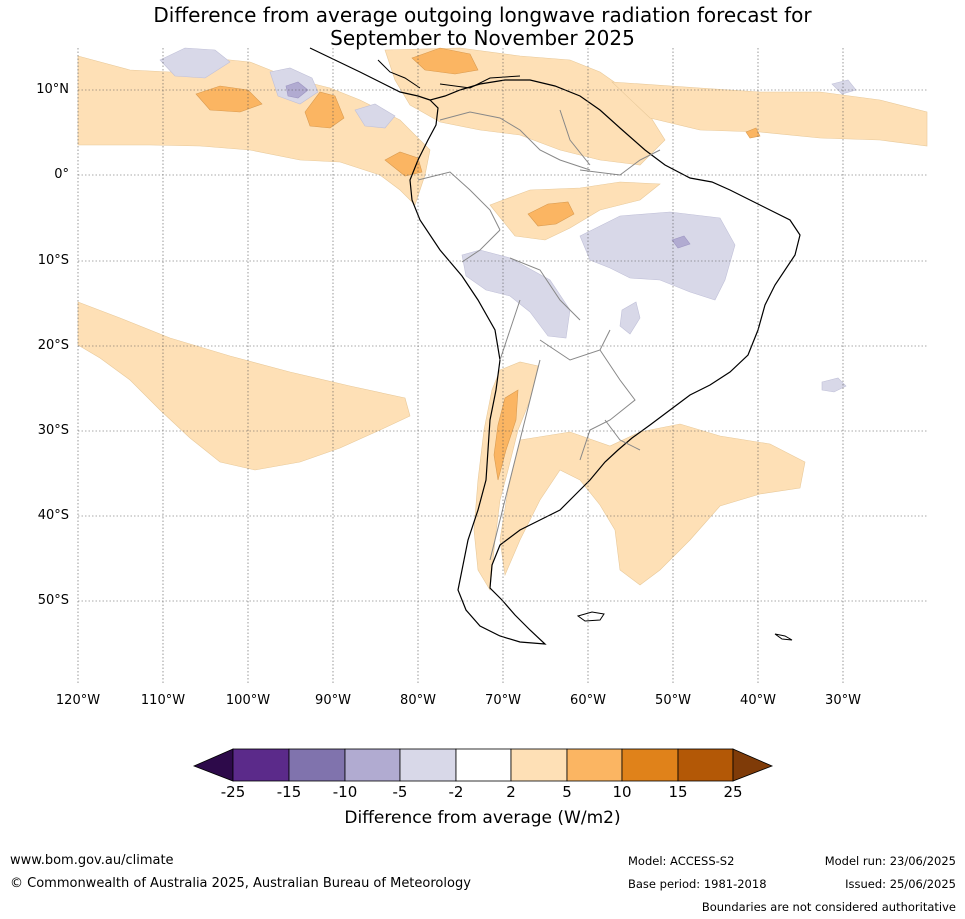  Describe the element at coordinates (567, 792) in the screenshot. I see `colorbar-tick: 5` at that location.